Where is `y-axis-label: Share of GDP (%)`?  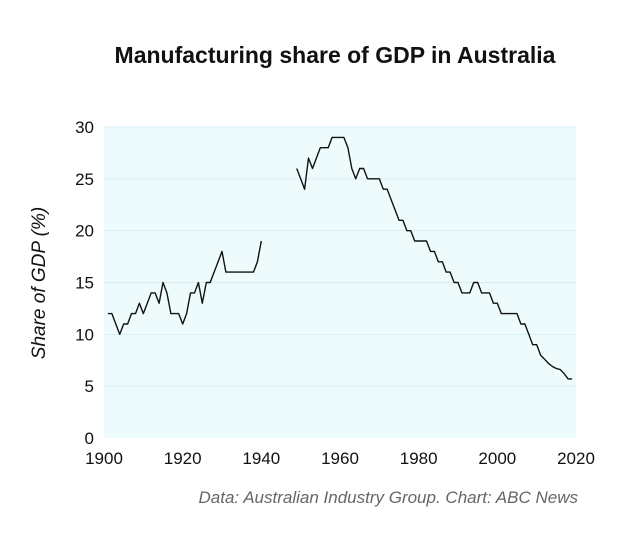 y-axis-label: Share of GDP (%) is located at coordinates (39, 283).